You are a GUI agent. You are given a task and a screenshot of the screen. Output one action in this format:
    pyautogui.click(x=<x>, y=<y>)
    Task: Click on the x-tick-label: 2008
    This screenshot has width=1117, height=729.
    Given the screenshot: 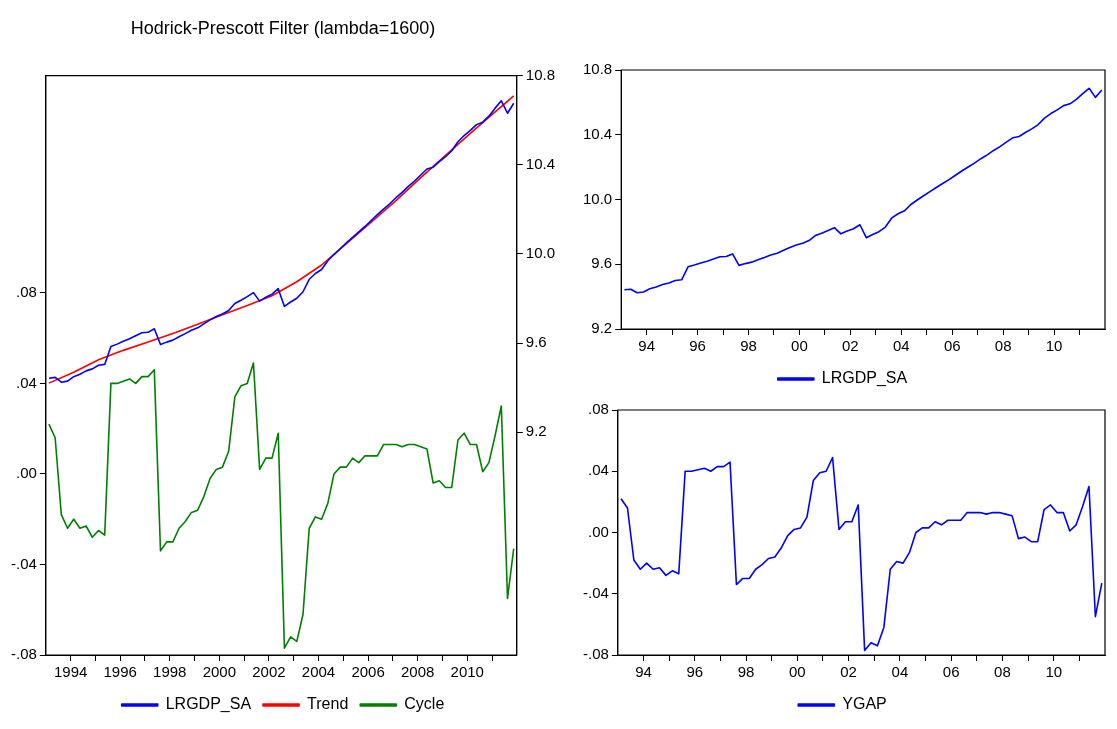 What is the action you would take?
    pyautogui.click(x=417, y=672)
    